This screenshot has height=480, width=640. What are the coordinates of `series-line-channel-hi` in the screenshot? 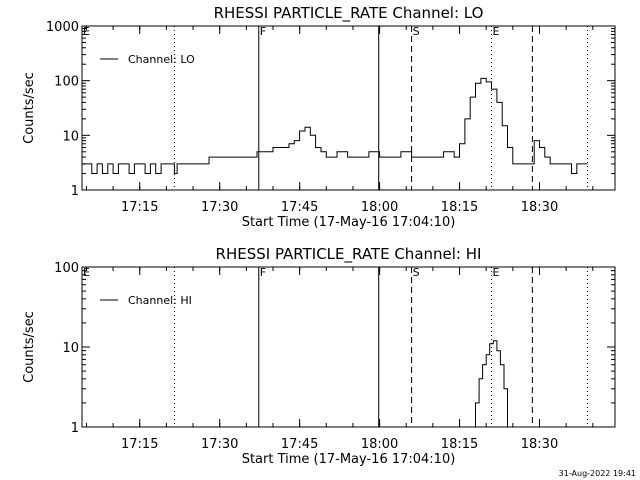 It's located at (490, 384).